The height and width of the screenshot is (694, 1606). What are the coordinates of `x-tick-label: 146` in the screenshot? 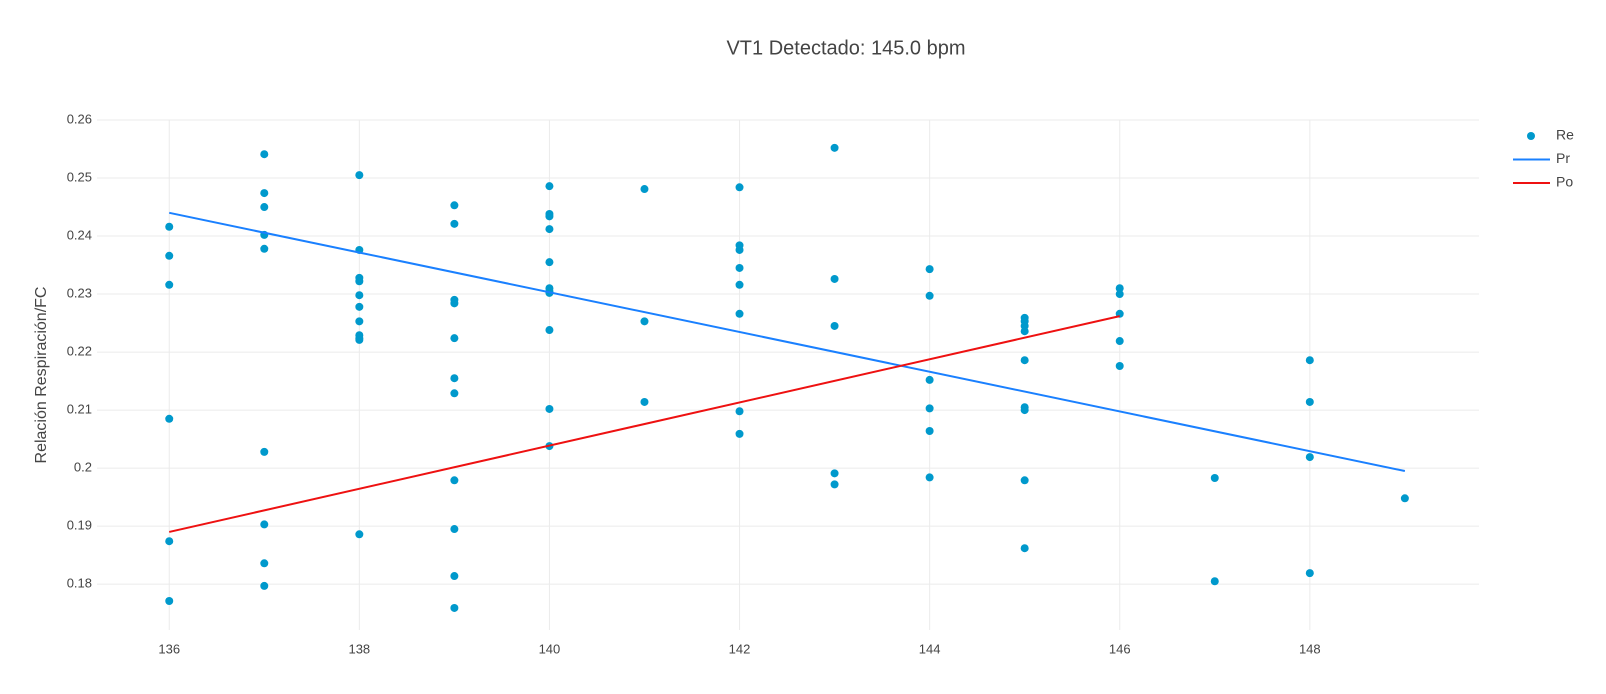 It's located at (1120, 648).